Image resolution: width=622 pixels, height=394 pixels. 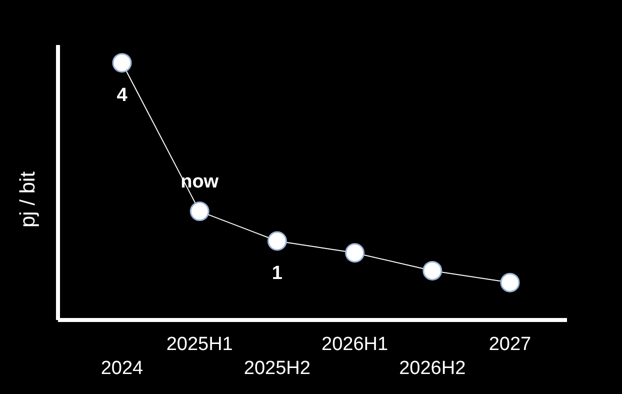 I want to click on x-tick-label: 2027, so click(x=510, y=344).